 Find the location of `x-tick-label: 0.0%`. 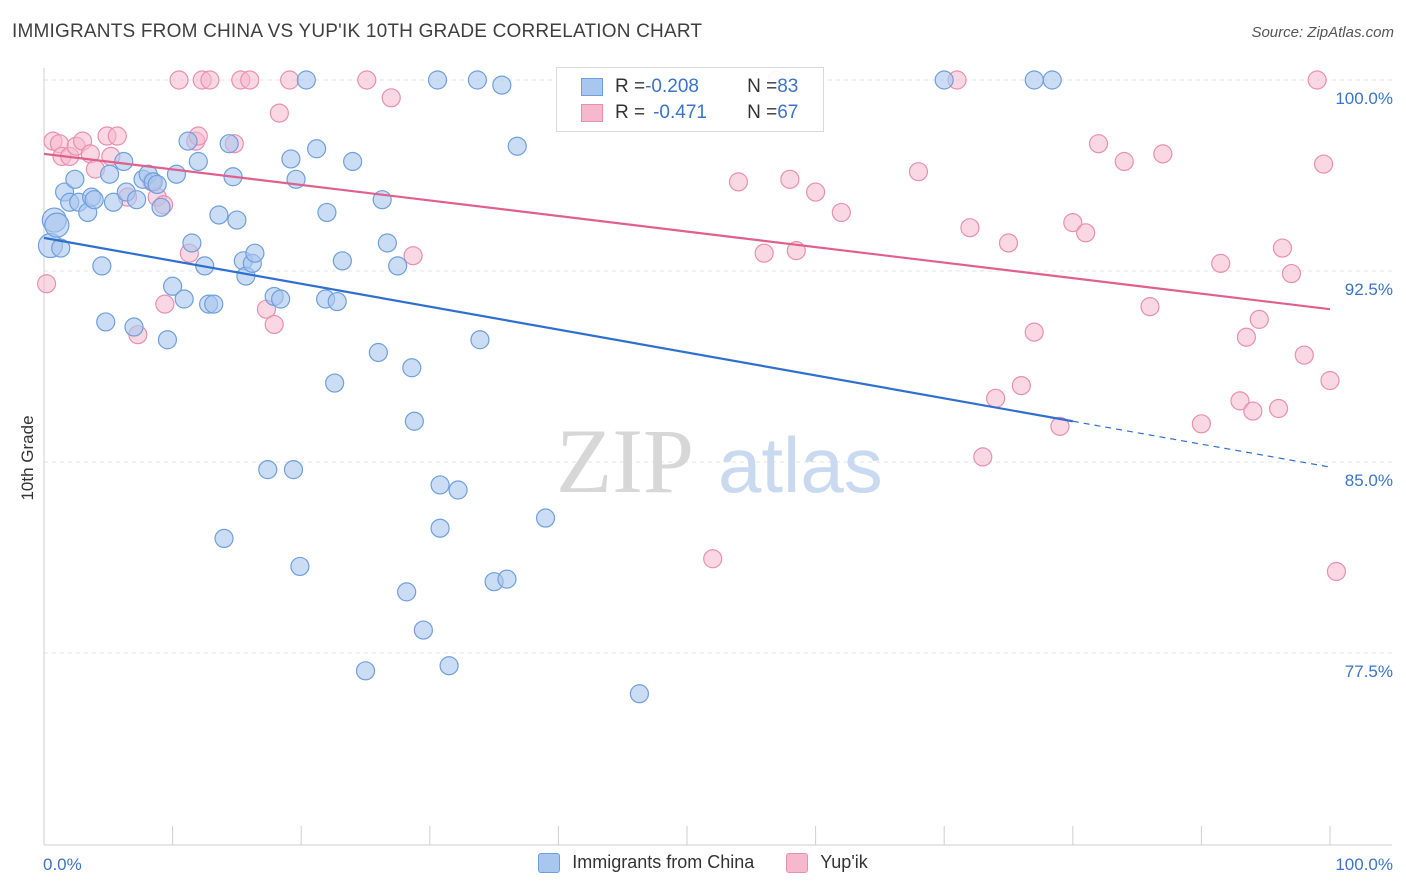

x-tick-label: 0.0% is located at coordinates (62, 864).